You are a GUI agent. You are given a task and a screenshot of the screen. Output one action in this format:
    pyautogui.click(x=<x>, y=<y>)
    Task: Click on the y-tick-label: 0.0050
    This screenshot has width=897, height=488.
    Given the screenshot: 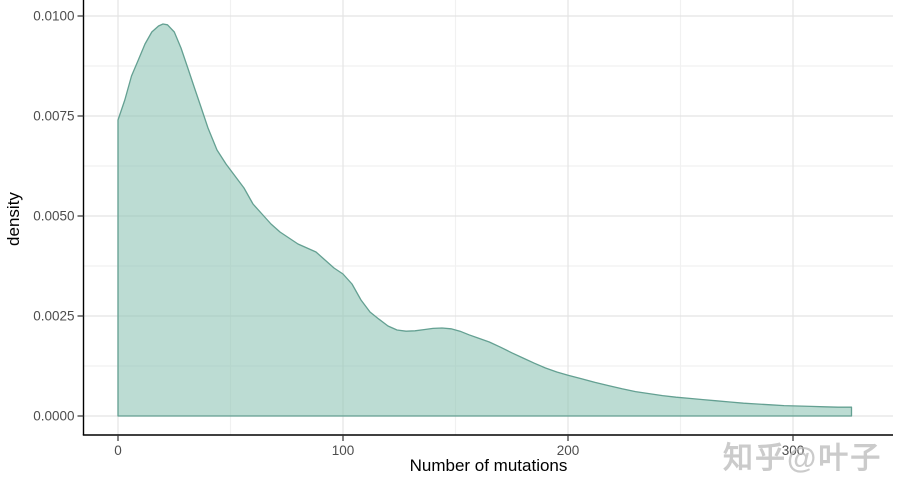 What is the action you would take?
    pyautogui.click(x=53, y=216)
    